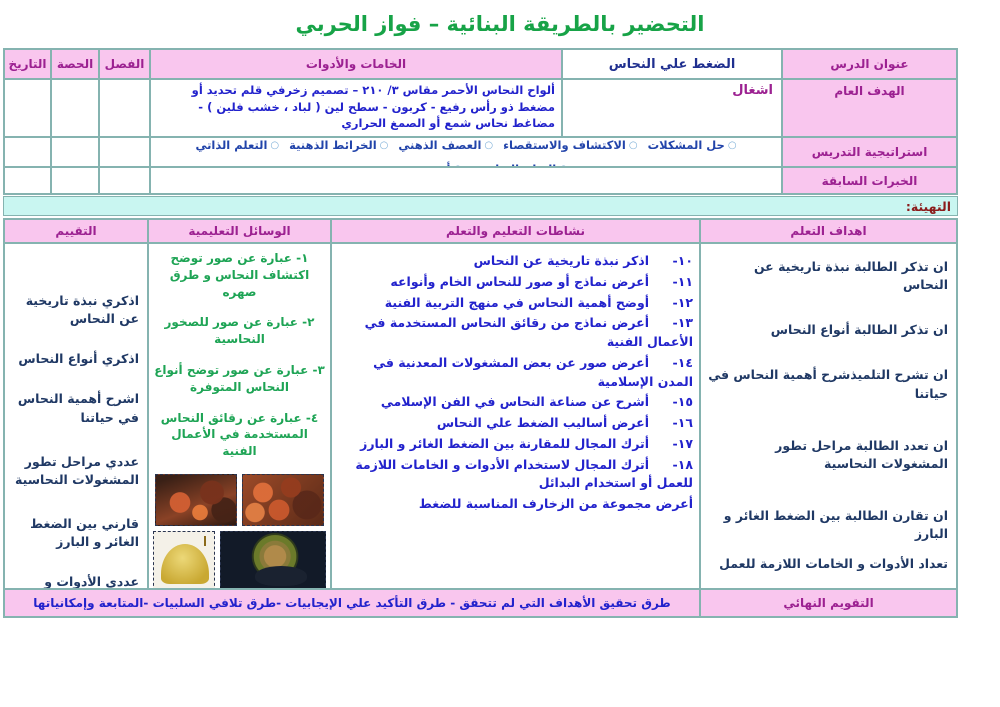 This screenshot has width=1000, height=707. Describe the element at coordinates (561, 260) in the screenshot. I see `activity-text: اذكر نبذة تاريخية عن النحاس` at that location.